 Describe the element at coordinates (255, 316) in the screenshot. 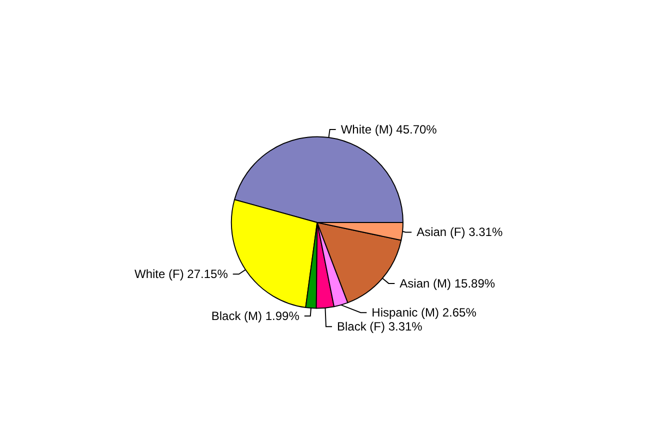

I see `slice-label: Black (M) 1.99%` at that location.